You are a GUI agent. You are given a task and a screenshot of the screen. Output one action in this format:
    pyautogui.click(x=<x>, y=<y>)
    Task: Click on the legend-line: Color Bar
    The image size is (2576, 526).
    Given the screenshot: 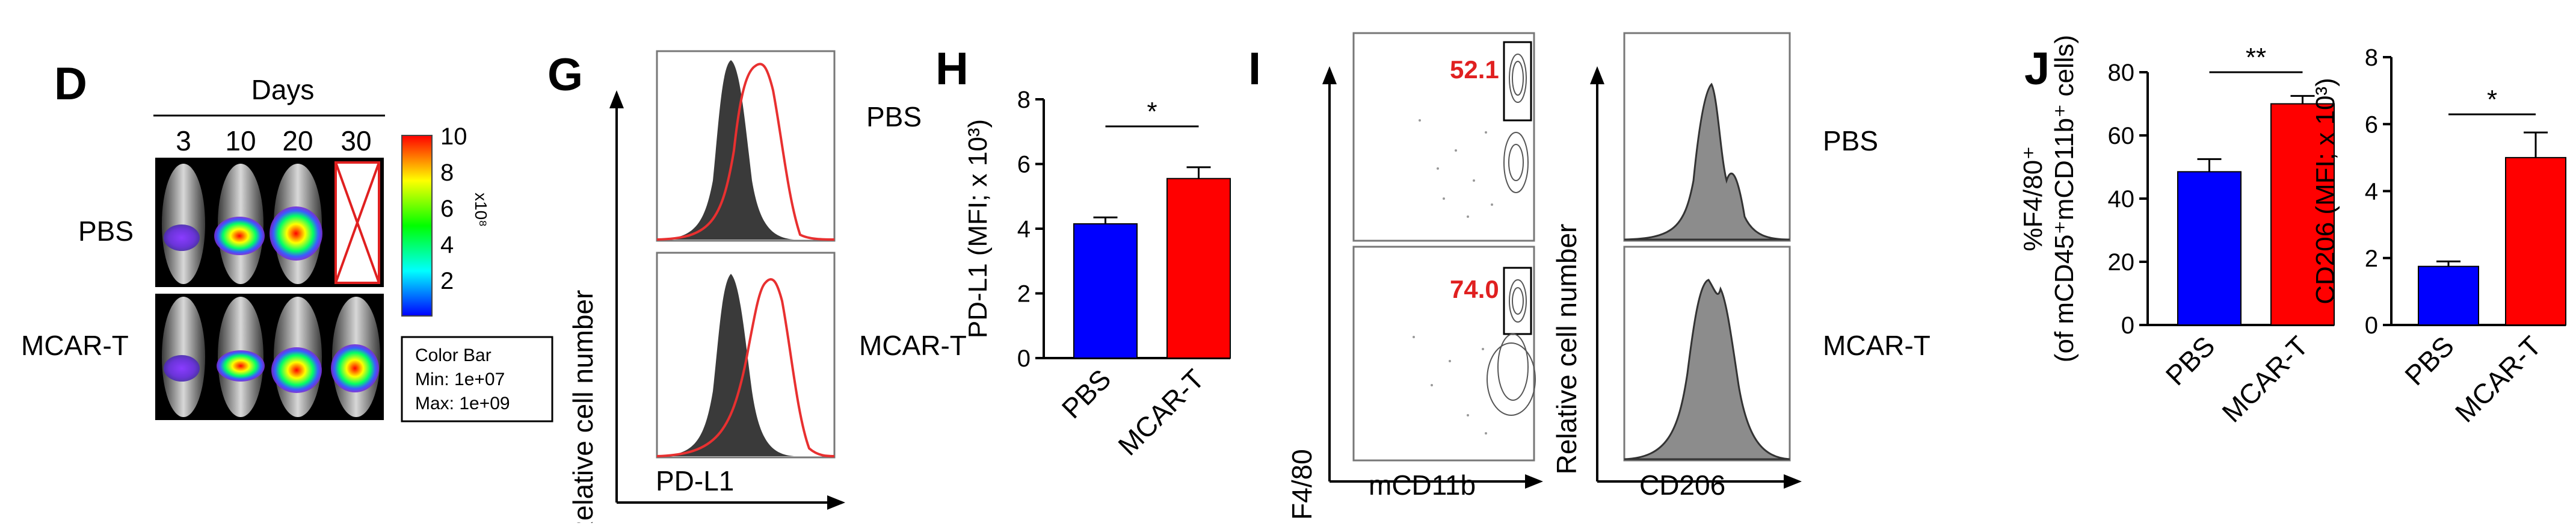 What is the action you would take?
    pyautogui.click(x=453, y=355)
    